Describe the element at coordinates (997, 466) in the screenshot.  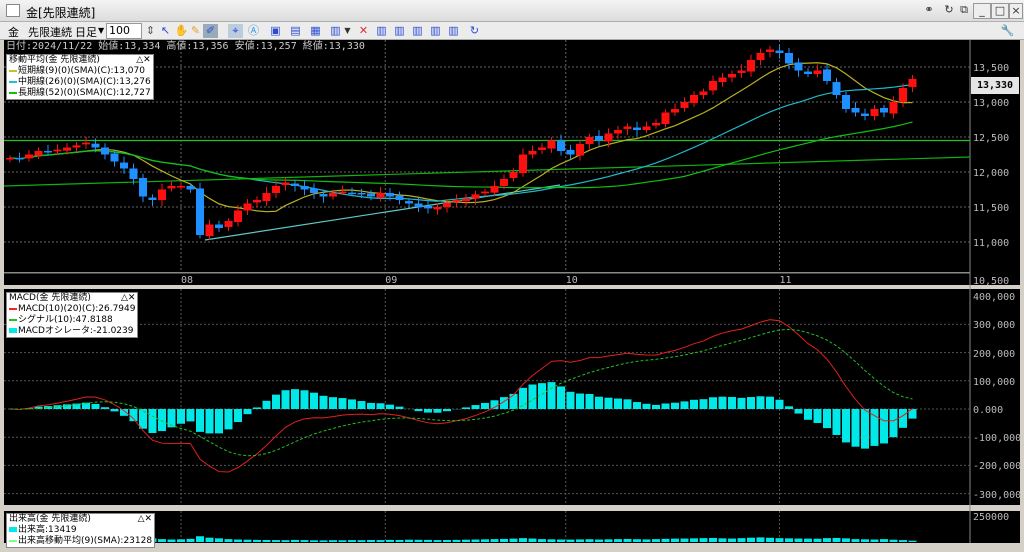
I see `macd-tick-label: -200,000` at that location.